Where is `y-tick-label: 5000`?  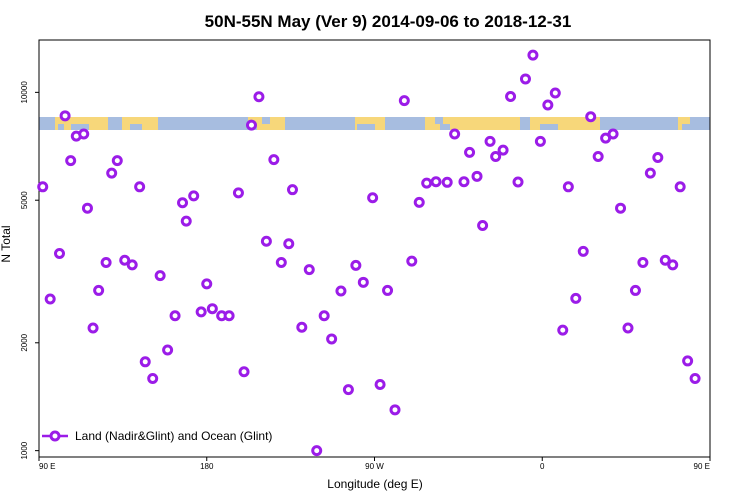
y-tick-label: 5000 is located at coordinates (24, 200).